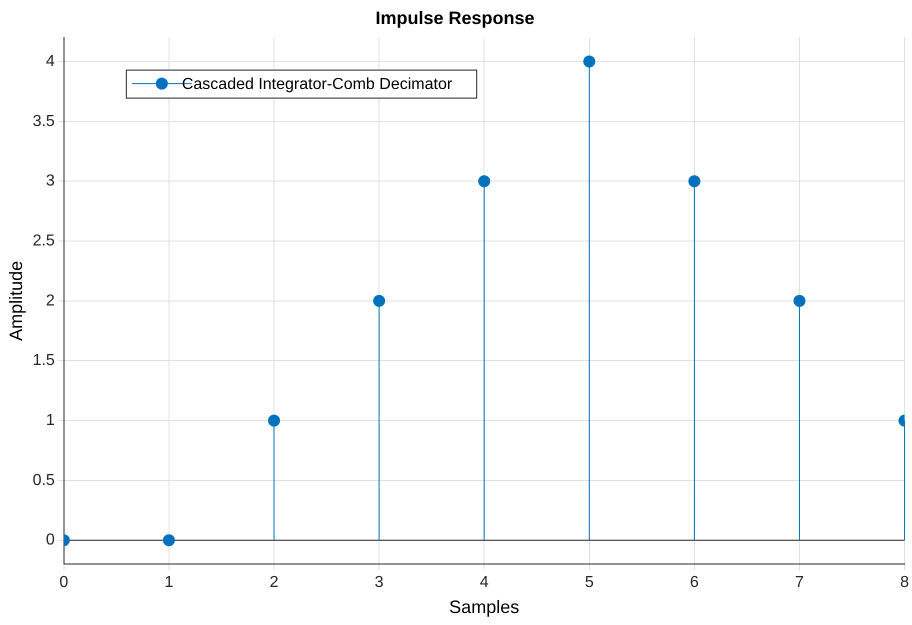 This screenshot has height=625, width=912. I want to click on x-tick-label: 2, so click(274, 583).